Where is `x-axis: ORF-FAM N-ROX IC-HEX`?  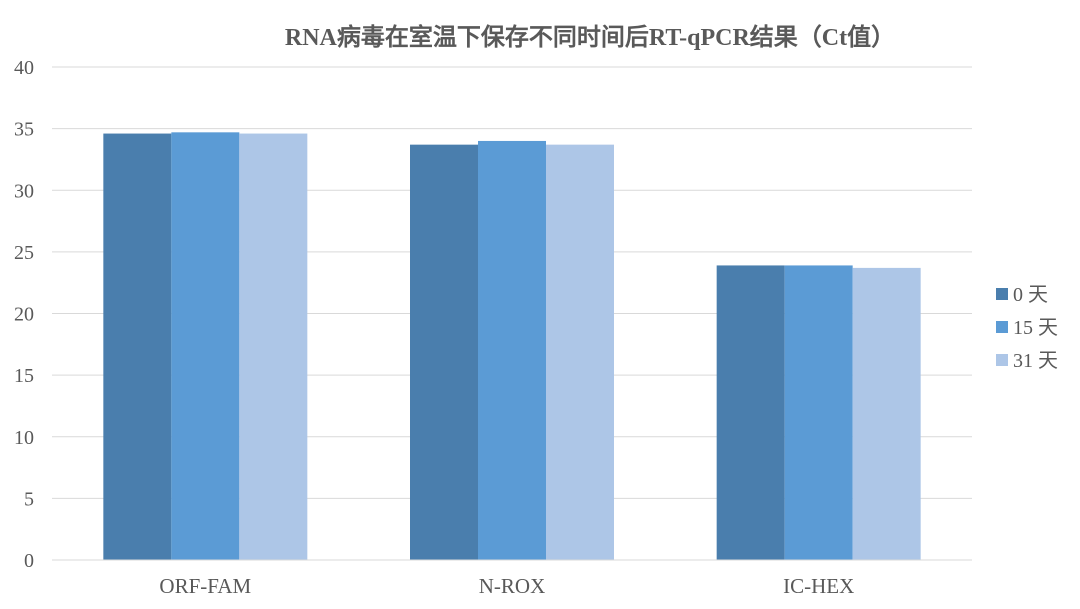 x-axis: ORF-FAM N-ROX IC-HEX is located at coordinates (512, 578).